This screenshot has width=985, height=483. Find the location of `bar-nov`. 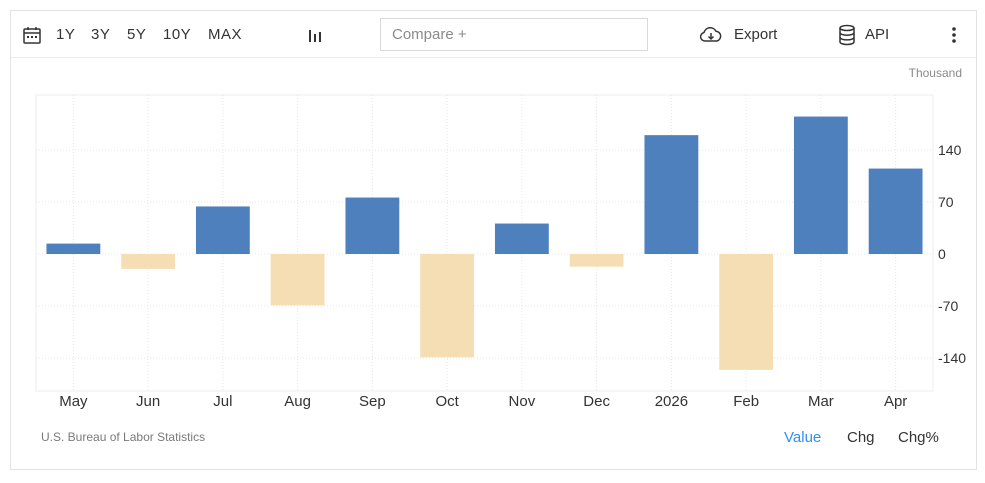

bar-nov is located at coordinates (521, 238).